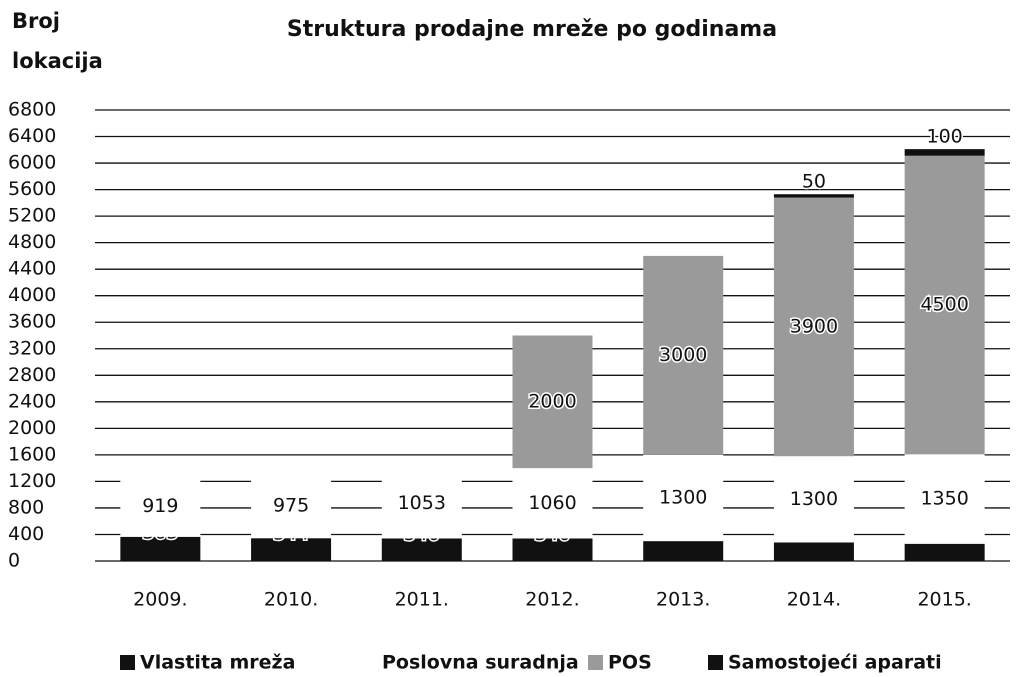 This screenshot has height=677, width=1035. What do you see at coordinates (26, 534) in the screenshot?
I see `y-tick-label: 400` at bounding box center [26, 534].